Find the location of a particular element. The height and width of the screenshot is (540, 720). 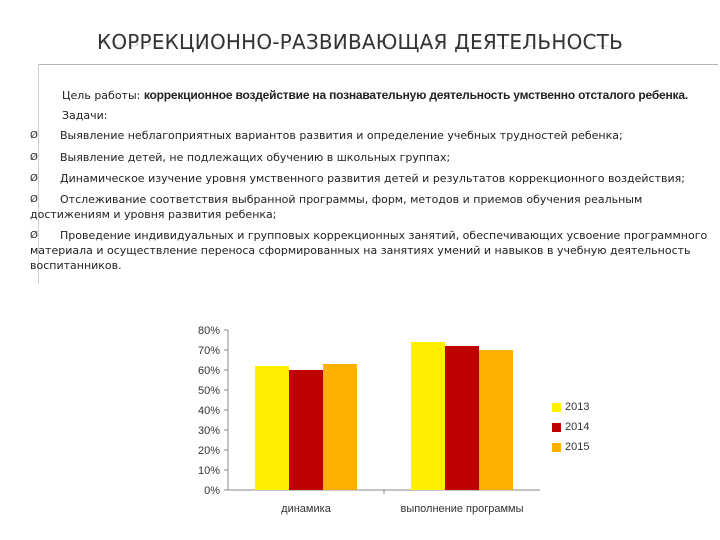

chart-legend: 2013 2014 2015 is located at coordinates (570, 427).